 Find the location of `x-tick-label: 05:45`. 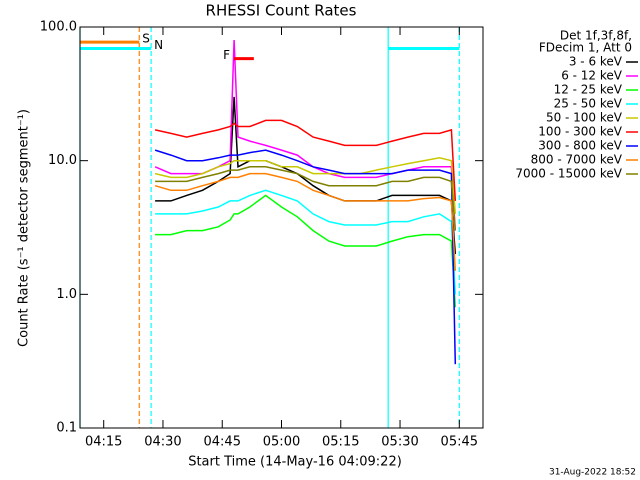

x-tick-label: 05:45 is located at coordinates (459, 442).